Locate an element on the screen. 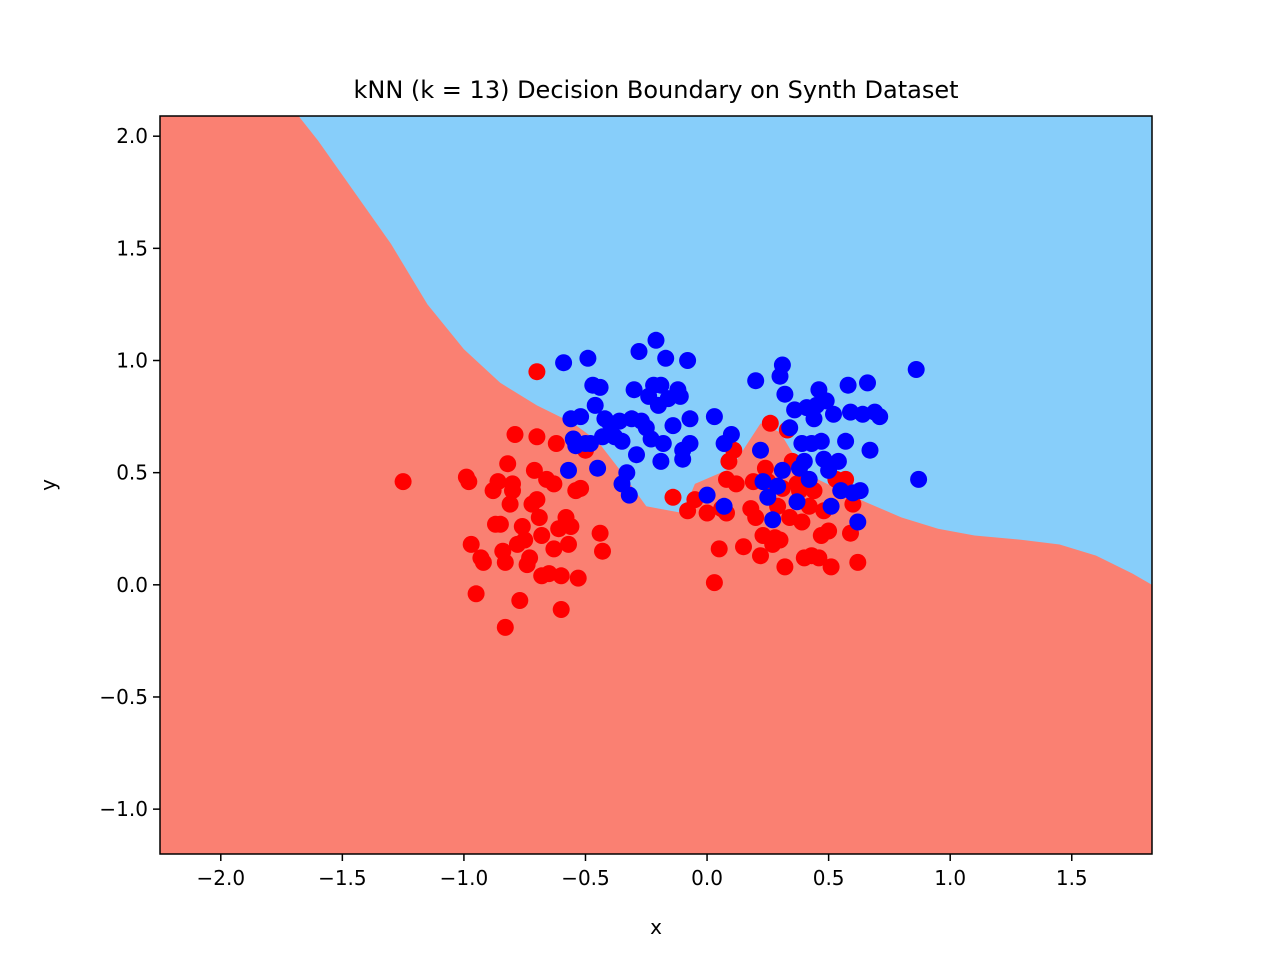  y-tick-label: 1.5 is located at coordinates (132, 248).